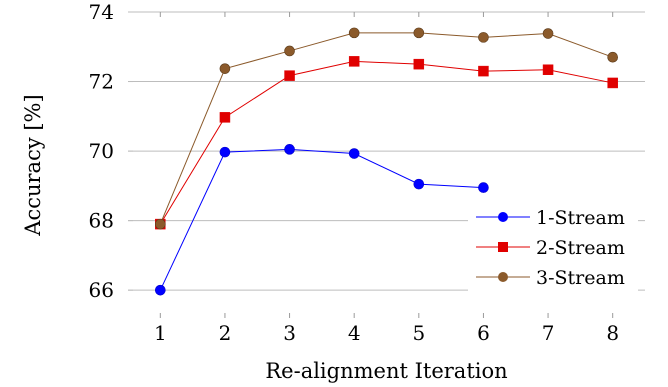 Image resolution: width=668 pixels, height=387 pixels. Describe the element at coordinates (503, 217) in the screenshot. I see `legend-marker-1-Stream` at that location.